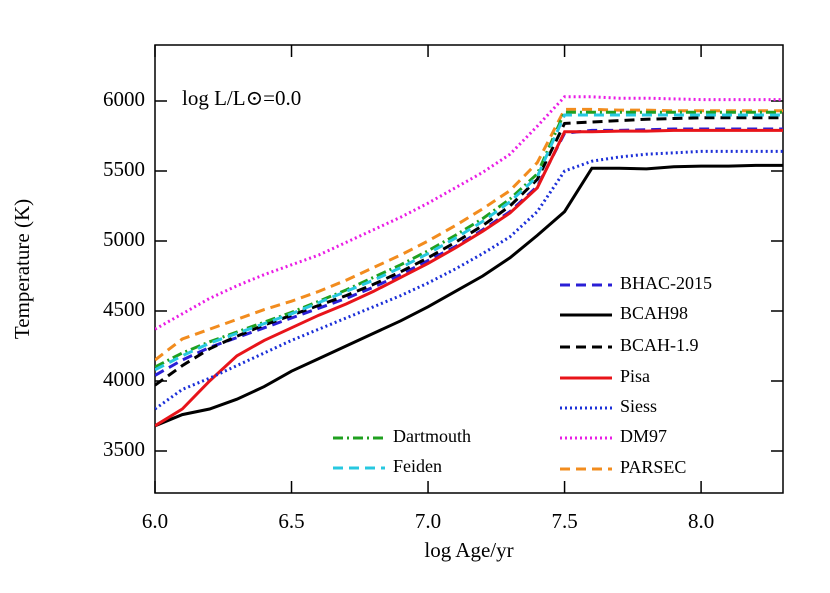 The image size is (830, 593). I want to click on legend-label: Feiden, so click(417, 466).